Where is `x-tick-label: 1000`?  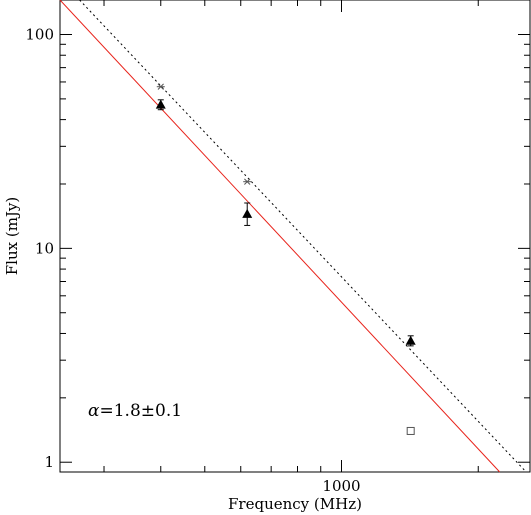
x-tick-label: 1000 is located at coordinates (341, 486).